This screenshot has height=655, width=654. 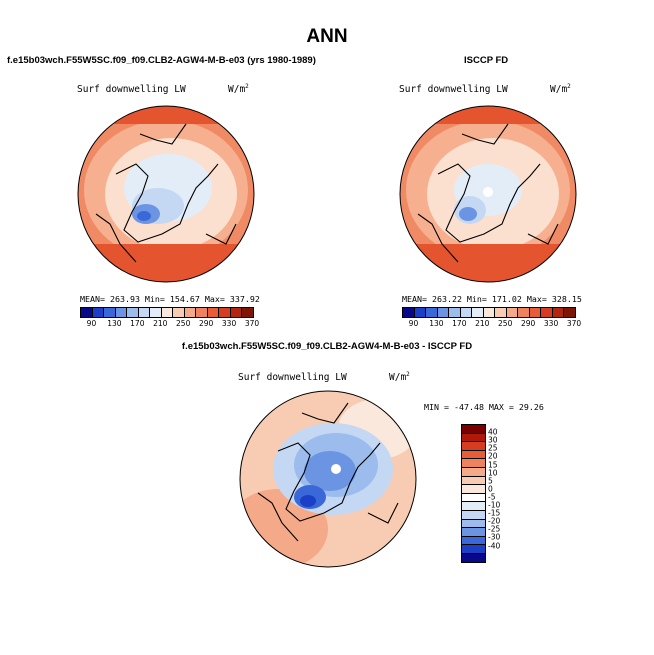 What do you see at coordinates (494, 529) in the screenshot?
I see `colorbar-tick-label: -25` at bounding box center [494, 529].